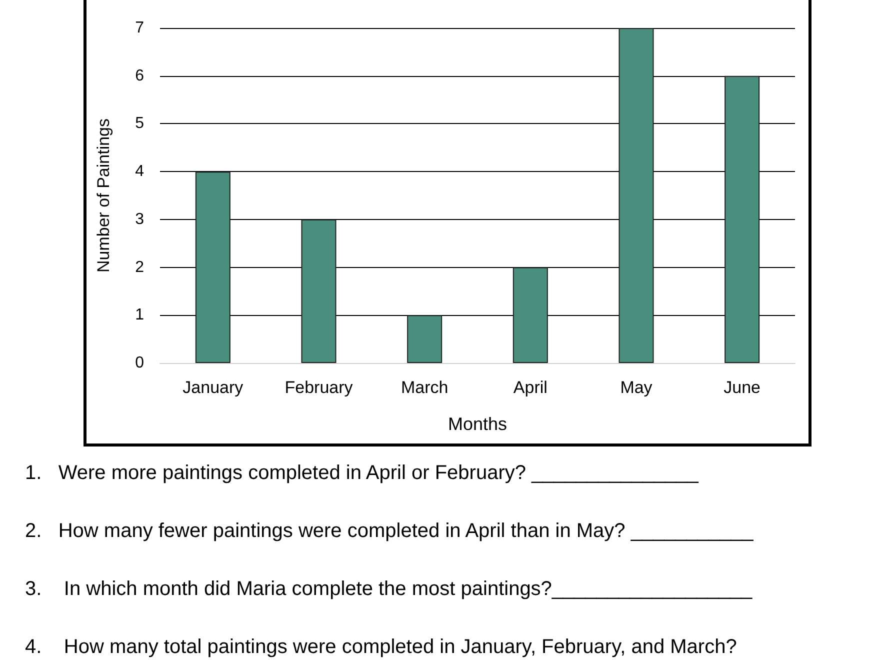  I want to click on x-tick-label: May, so click(636, 387).